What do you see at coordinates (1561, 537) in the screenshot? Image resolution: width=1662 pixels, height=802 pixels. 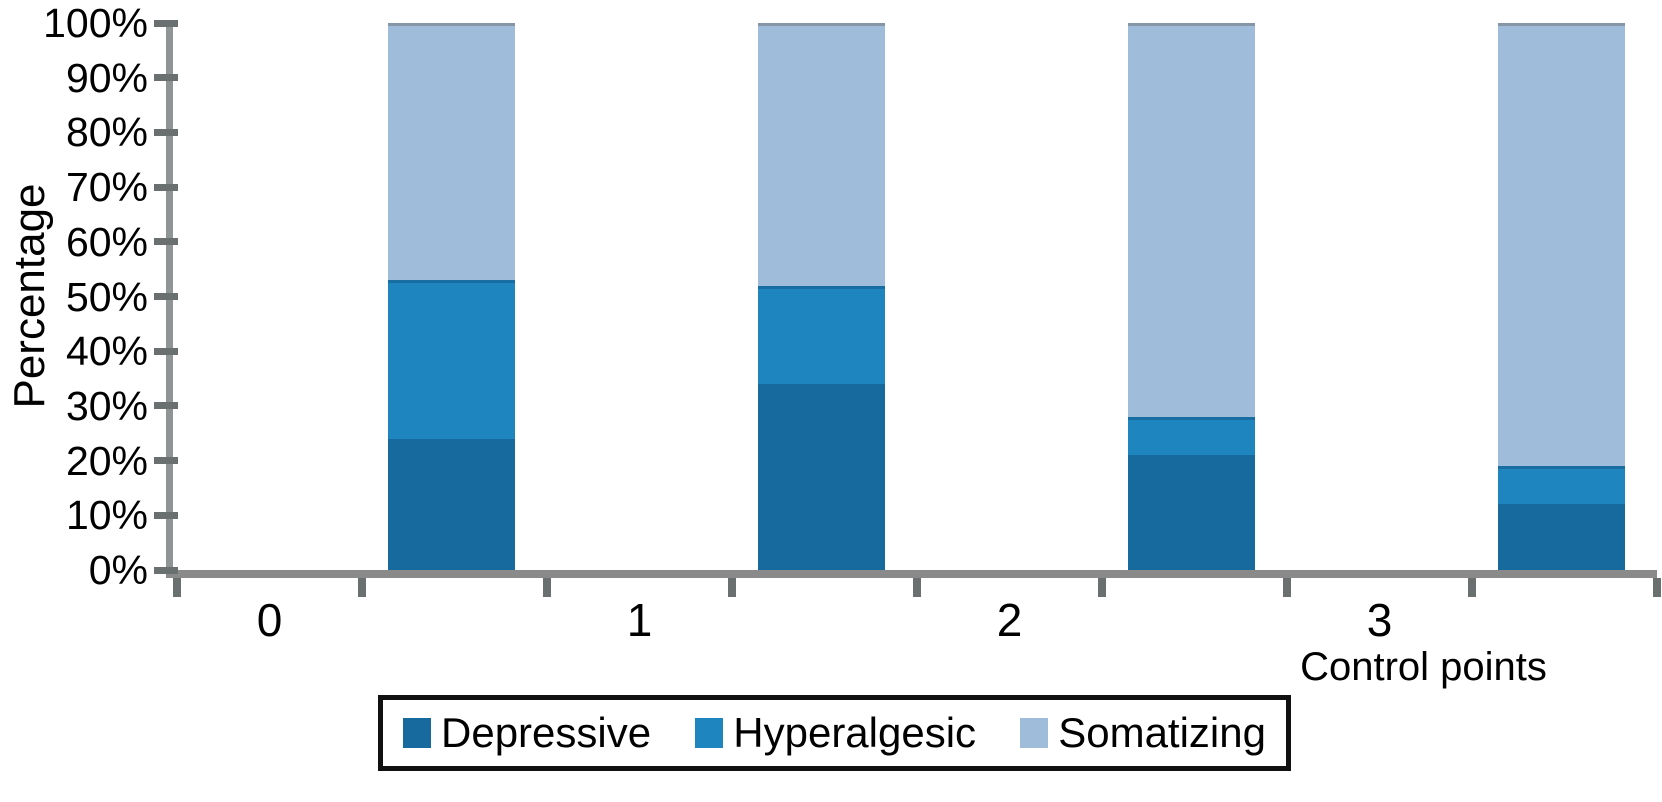 I see `bar-segment-depressive-cp3` at bounding box center [1561, 537].